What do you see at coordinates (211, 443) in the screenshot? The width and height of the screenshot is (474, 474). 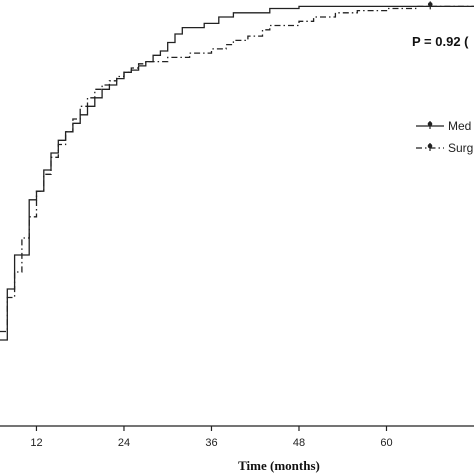 I see `x-tick-label: 36` at bounding box center [211, 443].